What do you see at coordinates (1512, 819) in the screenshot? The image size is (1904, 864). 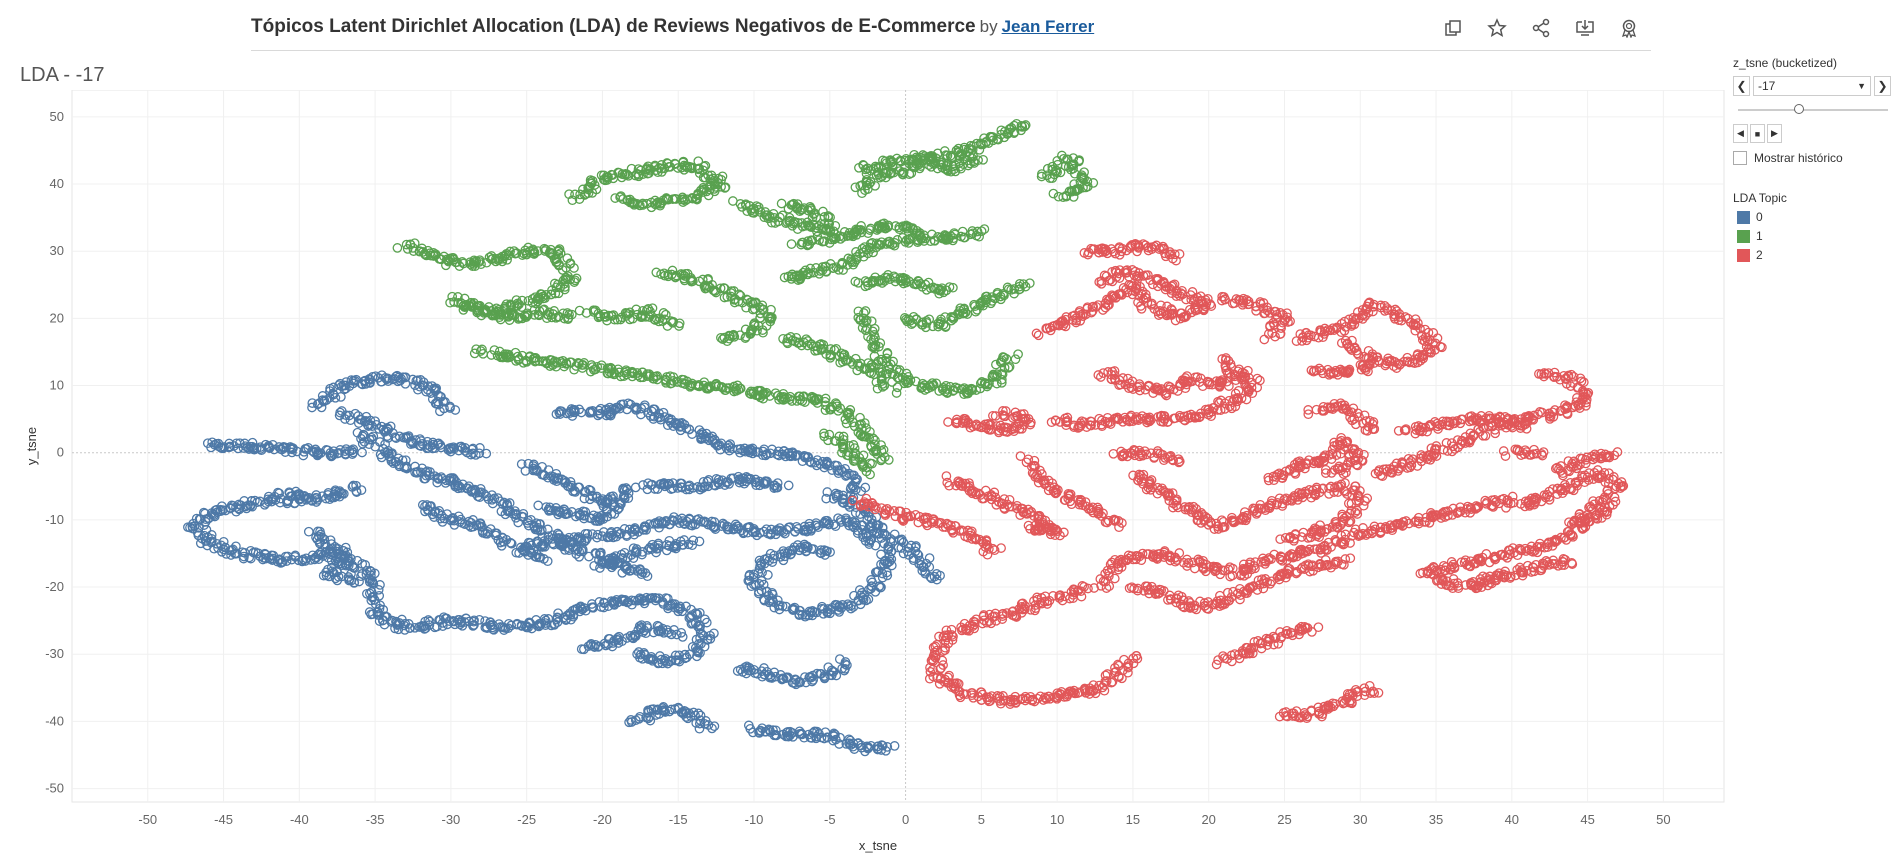 I see `x-tick-label: 40` at bounding box center [1512, 819].